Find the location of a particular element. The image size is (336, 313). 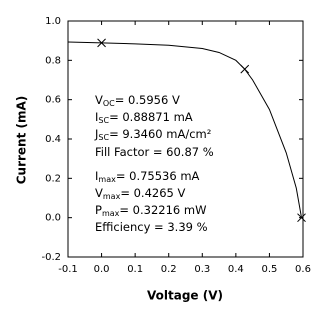

annotation-text: = 0.4265 V is located at coordinates (152, 193).